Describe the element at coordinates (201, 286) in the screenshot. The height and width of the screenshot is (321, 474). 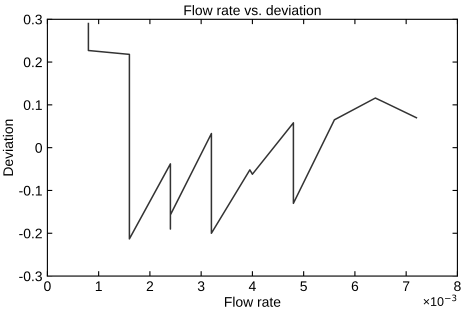
I see `x-tick-label: 3` at that location.